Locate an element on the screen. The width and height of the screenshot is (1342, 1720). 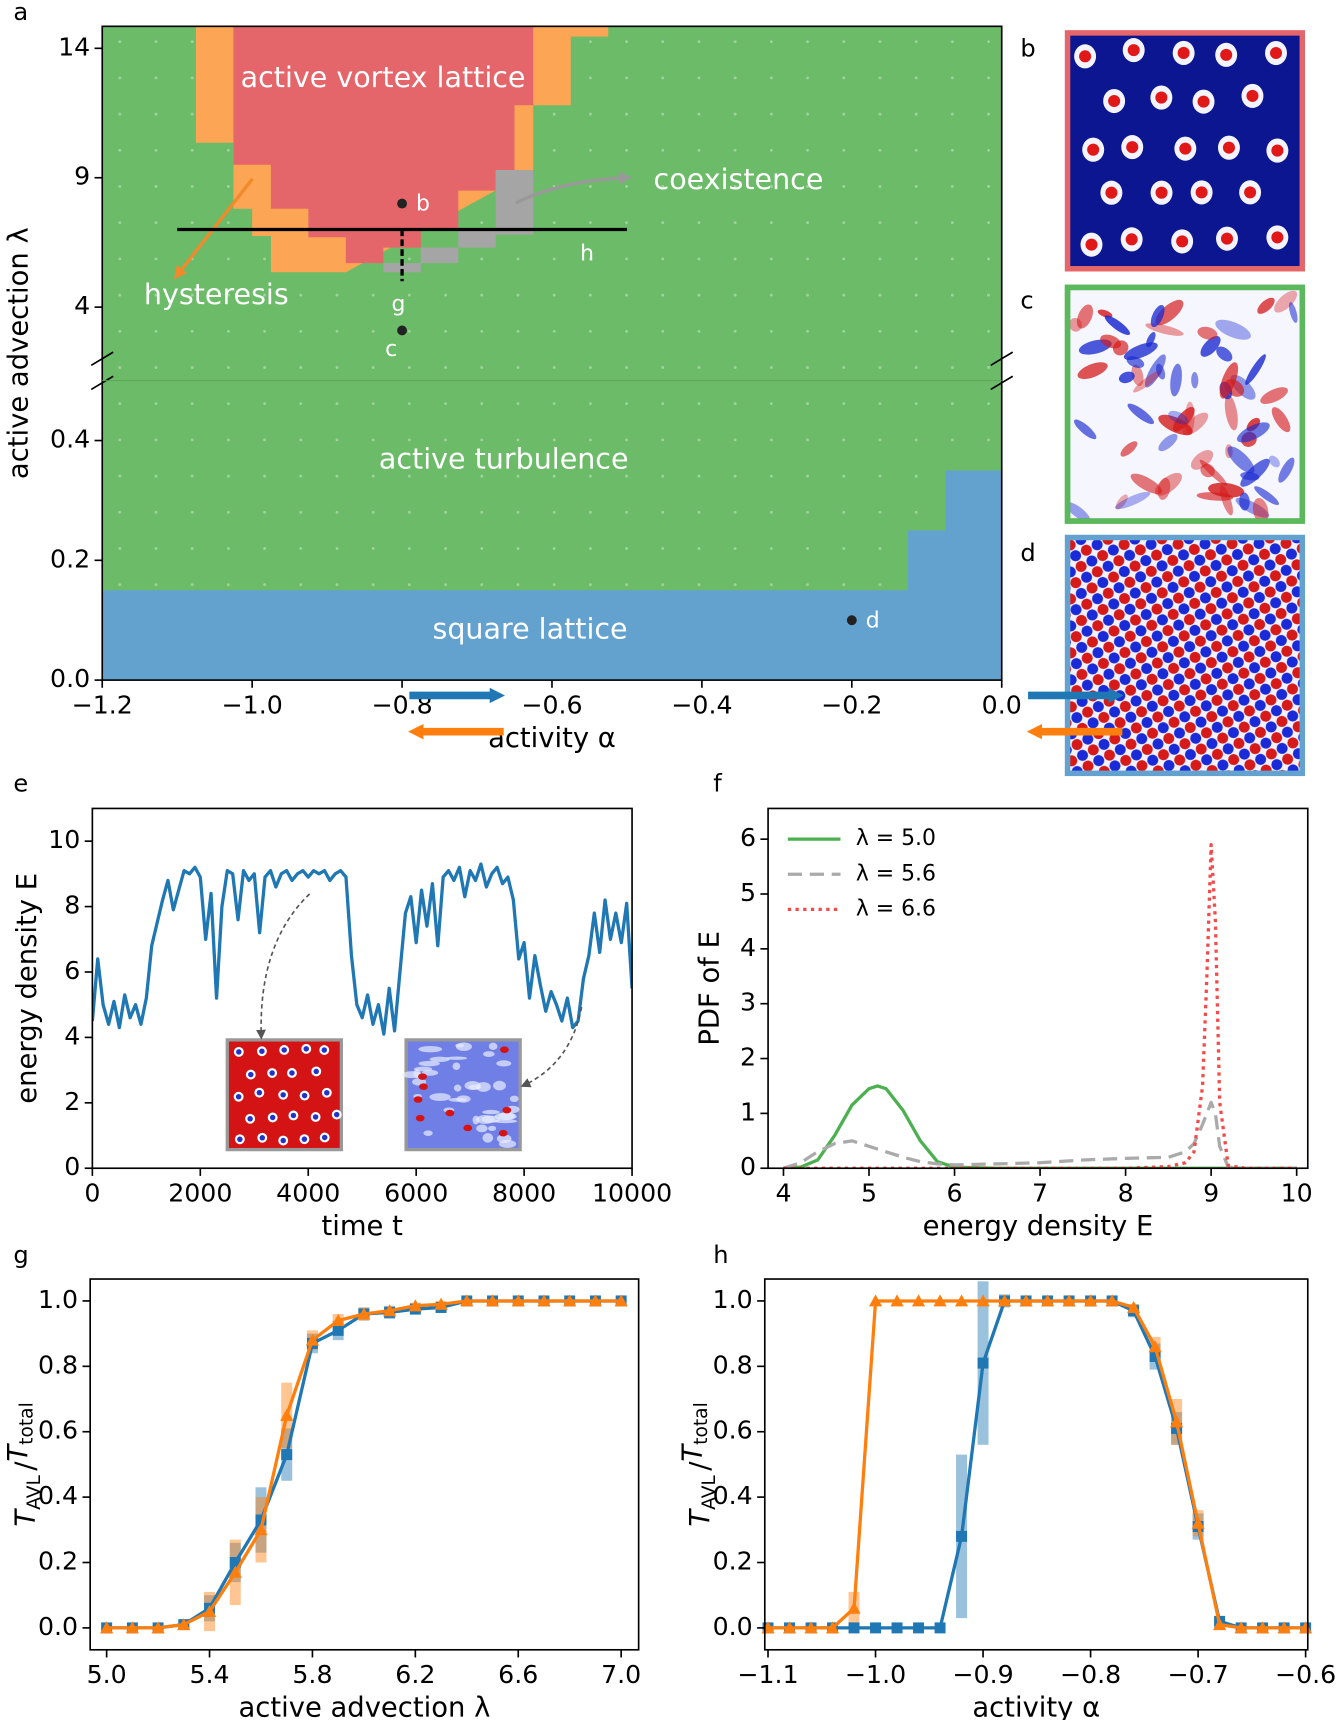
y-tick-label: 6 is located at coordinates (748, 837).